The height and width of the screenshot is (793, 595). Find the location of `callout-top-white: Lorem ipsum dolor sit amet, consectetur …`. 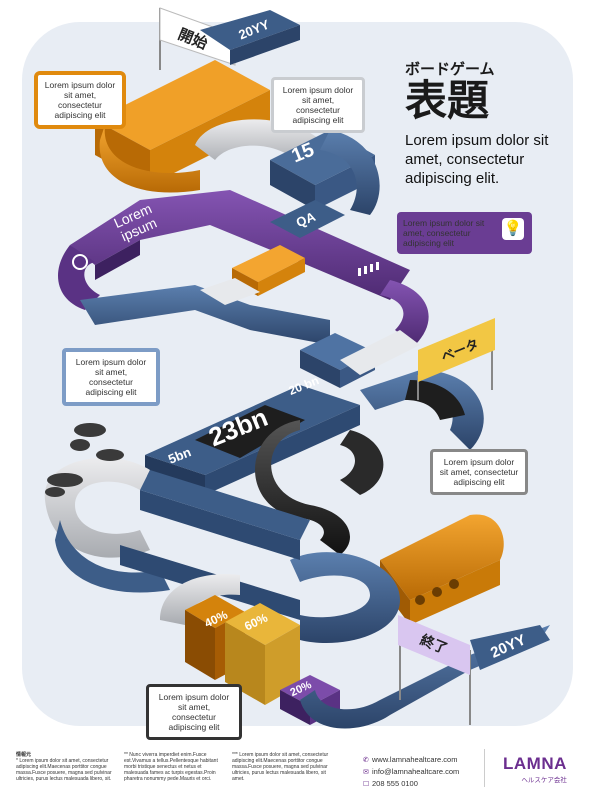

callout-top-white: Lorem ipsum dolor sit amet, consectetur … is located at coordinates (318, 105).